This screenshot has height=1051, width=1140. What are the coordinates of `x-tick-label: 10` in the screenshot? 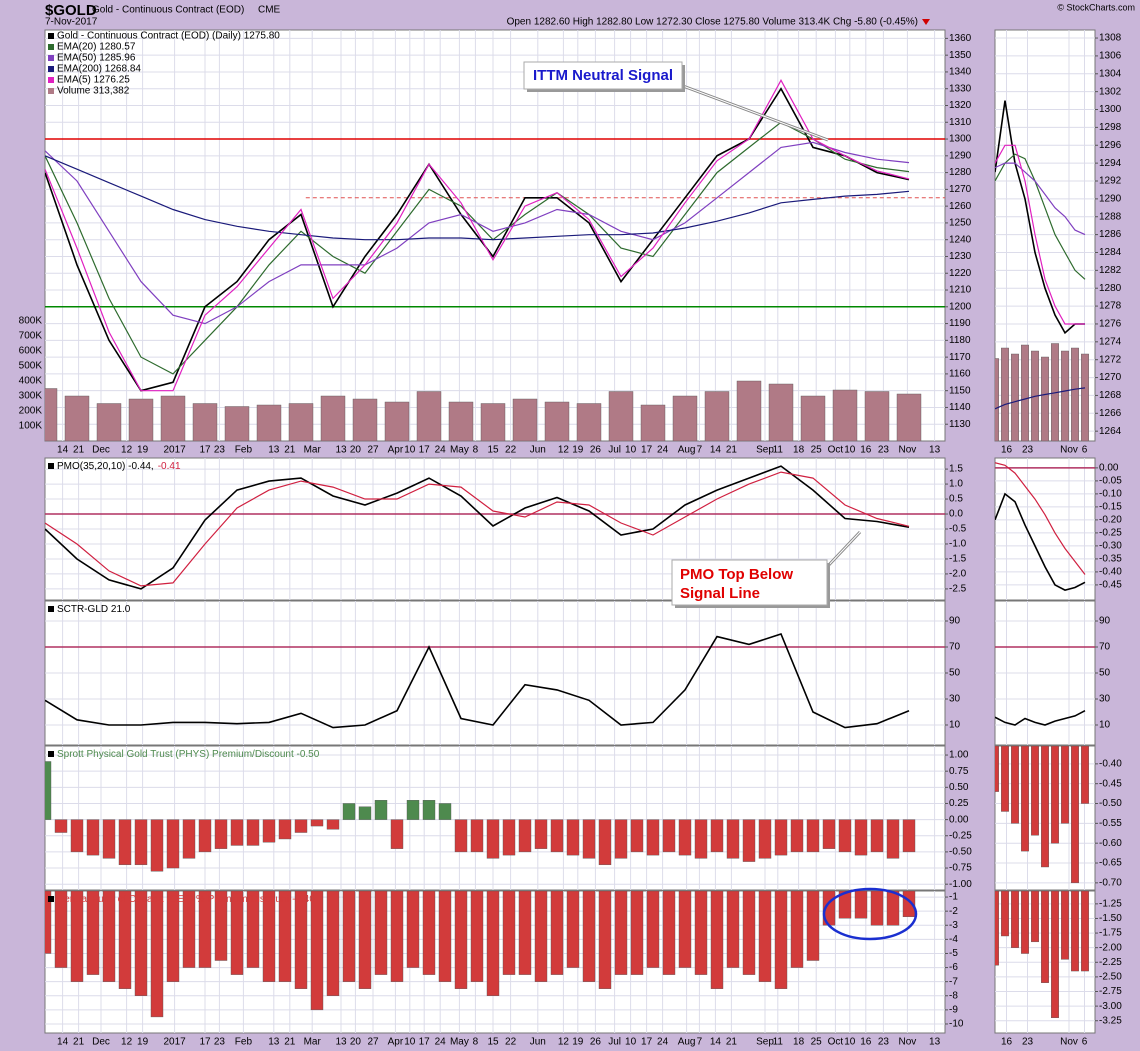 It's located at (631, 450).